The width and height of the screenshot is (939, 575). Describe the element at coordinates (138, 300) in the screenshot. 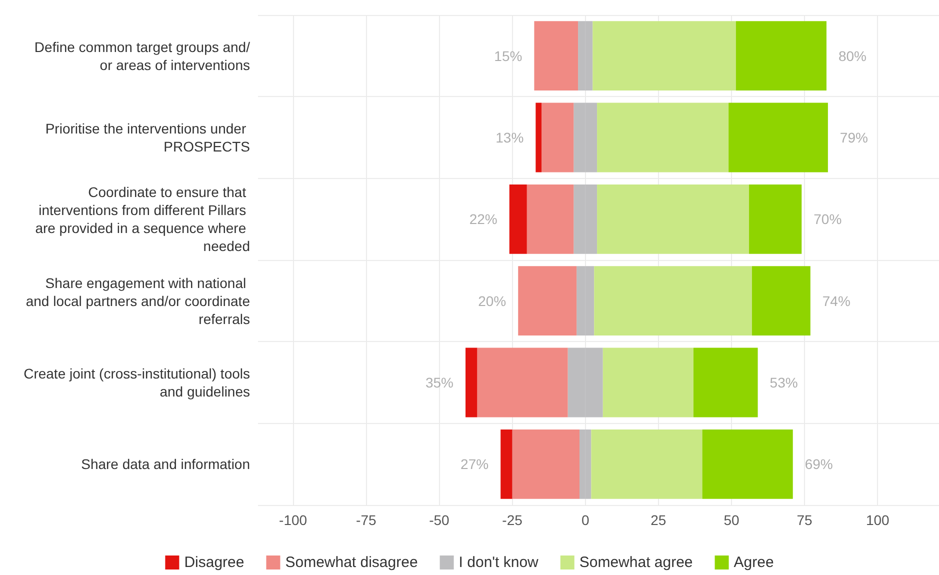

I see `y-tick-label: Share engagement with national and local partners and/or coordinate referrals` at that location.